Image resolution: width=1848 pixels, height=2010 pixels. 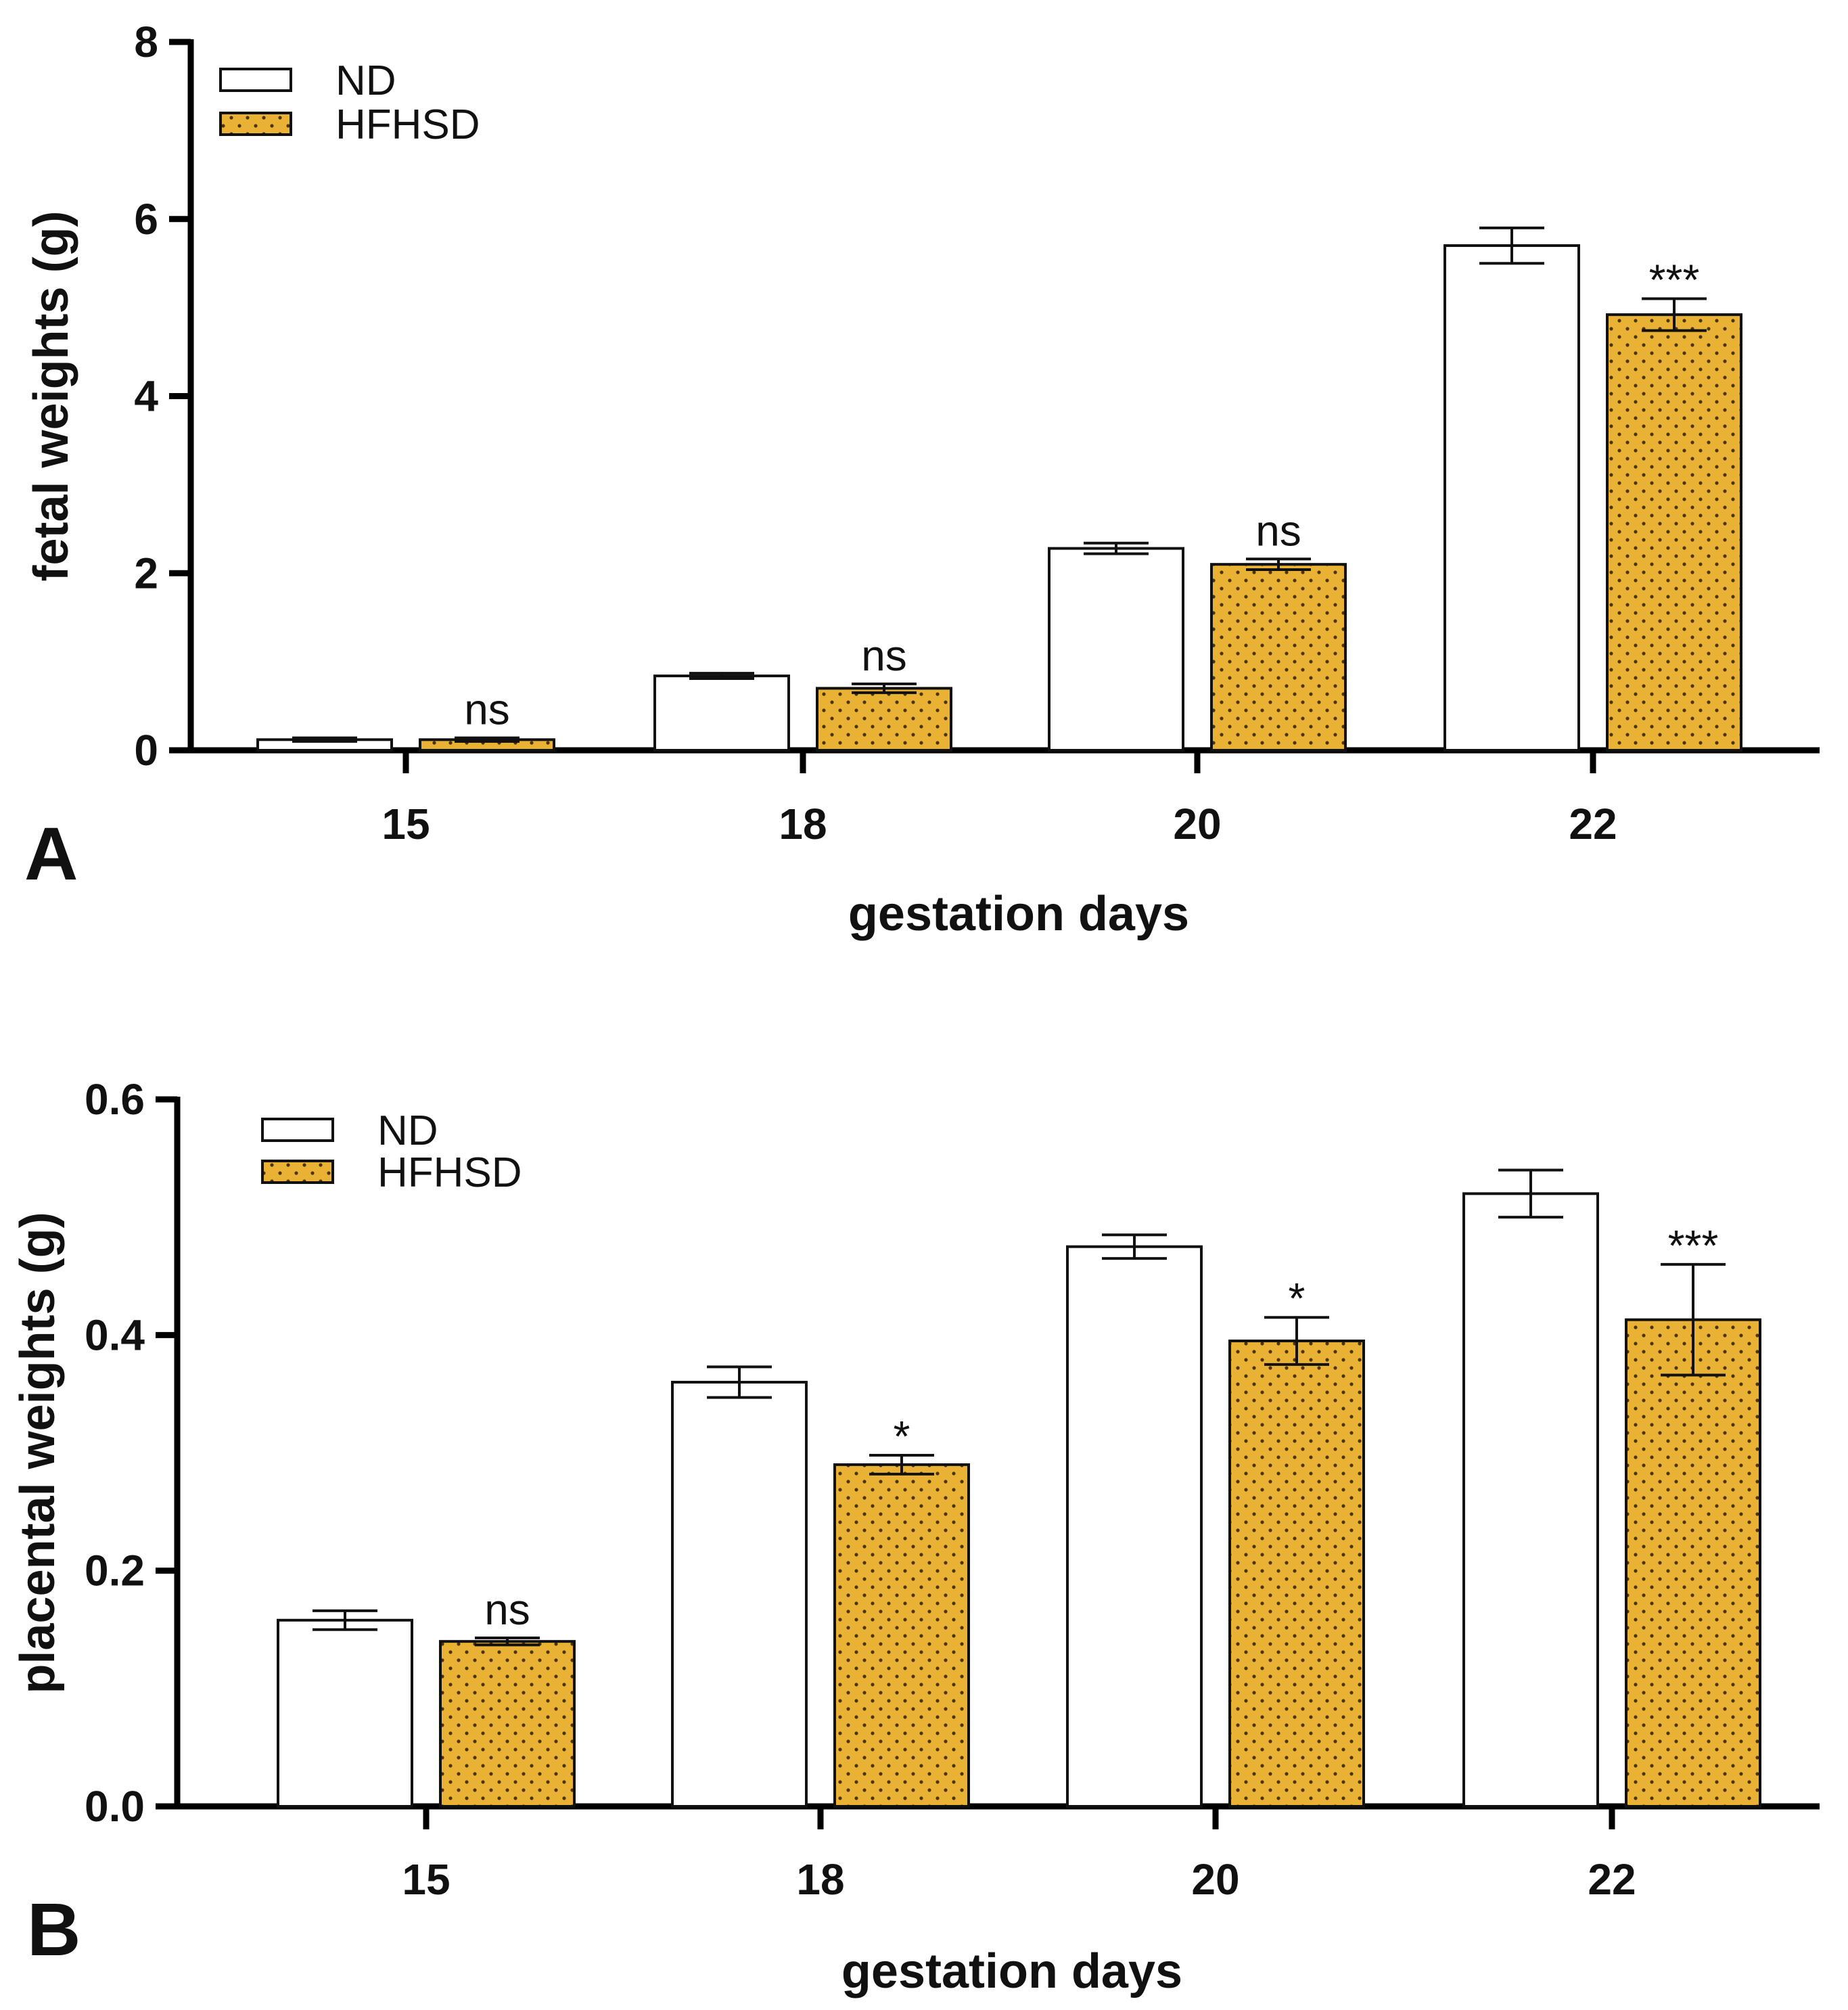 What do you see at coordinates (51, 395) in the screenshot?
I see `y-axis-title: fetal weights (g)` at bounding box center [51, 395].